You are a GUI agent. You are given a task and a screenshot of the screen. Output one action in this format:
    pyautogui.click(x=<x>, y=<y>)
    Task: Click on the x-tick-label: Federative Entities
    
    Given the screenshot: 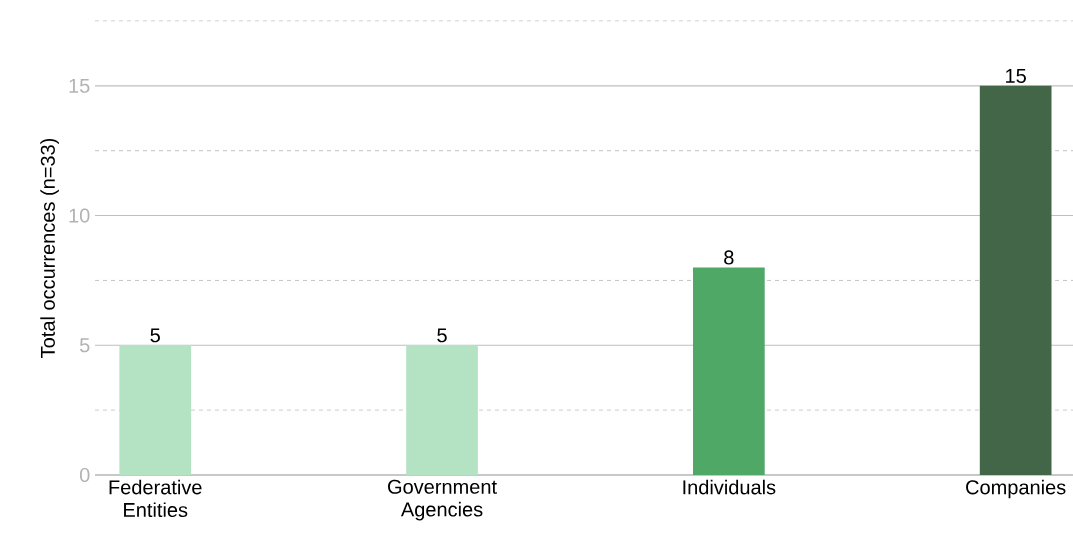 What is the action you would take?
    pyautogui.click(x=155, y=498)
    